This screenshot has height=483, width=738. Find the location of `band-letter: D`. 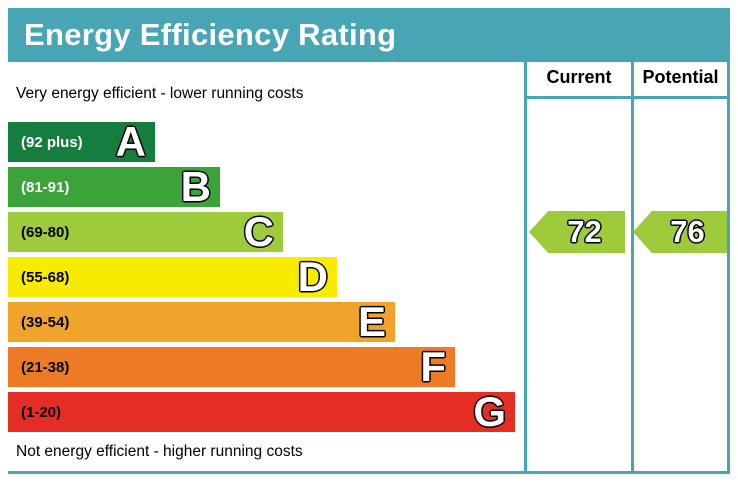

band-letter: D is located at coordinates (313, 276).